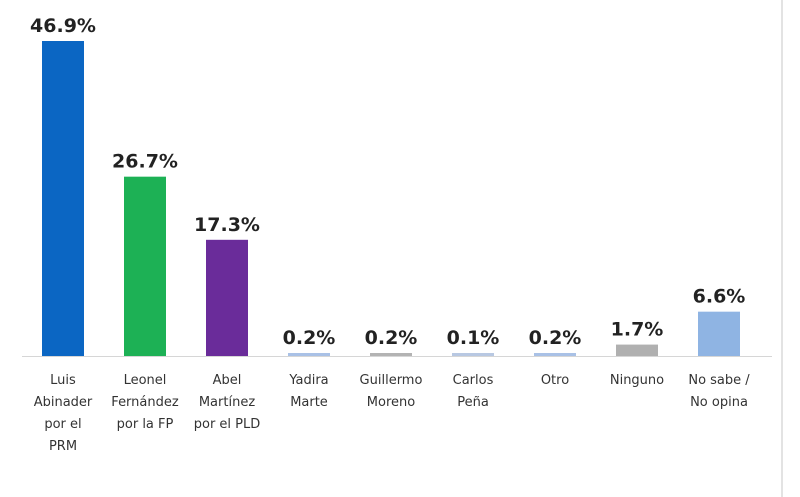 This screenshot has width=800, height=497. I want to click on category-tick-label: Luis Abinader por el PRM, so click(63, 413).